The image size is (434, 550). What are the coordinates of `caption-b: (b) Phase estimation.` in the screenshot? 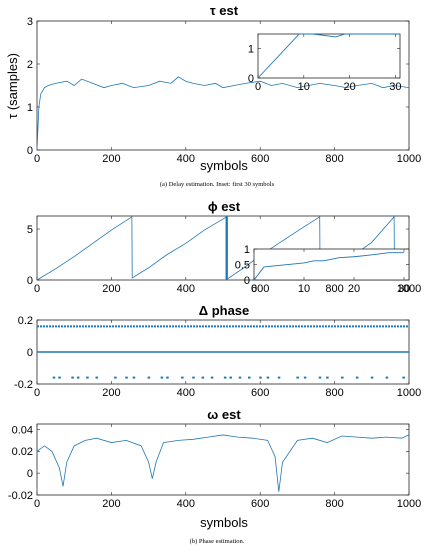 It's located at (217, 541).